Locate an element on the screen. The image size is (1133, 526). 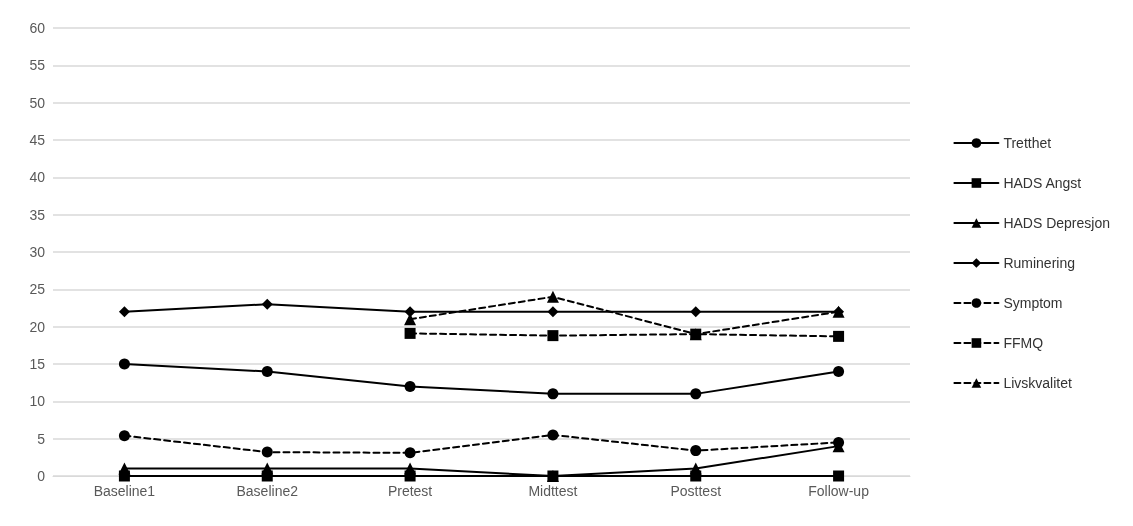
y-tick-label: 30 is located at coordinates (37, 252).